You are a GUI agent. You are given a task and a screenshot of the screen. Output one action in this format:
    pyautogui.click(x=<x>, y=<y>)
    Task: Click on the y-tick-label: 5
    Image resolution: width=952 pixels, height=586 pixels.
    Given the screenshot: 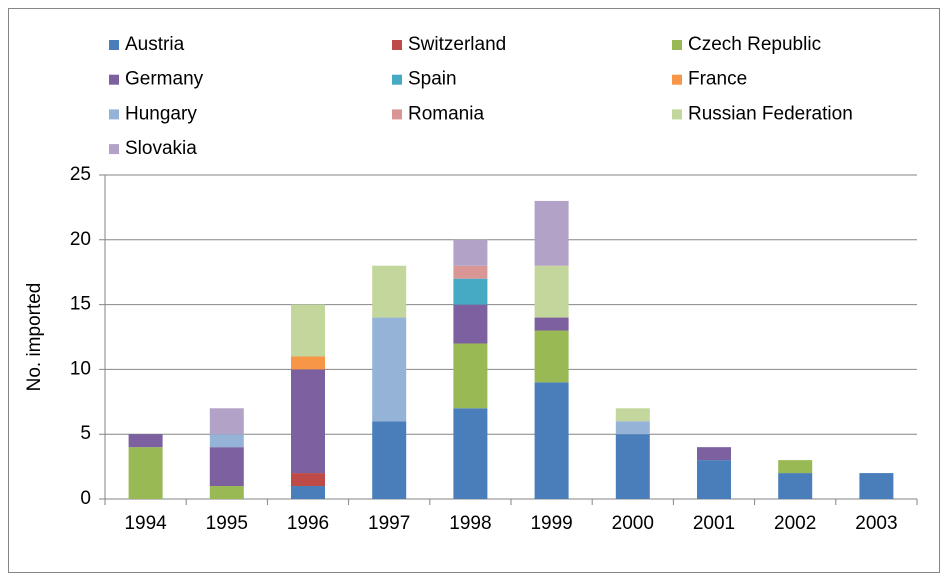 What is the action you would take?
    pyautogui.click(x=85, y=433)
    